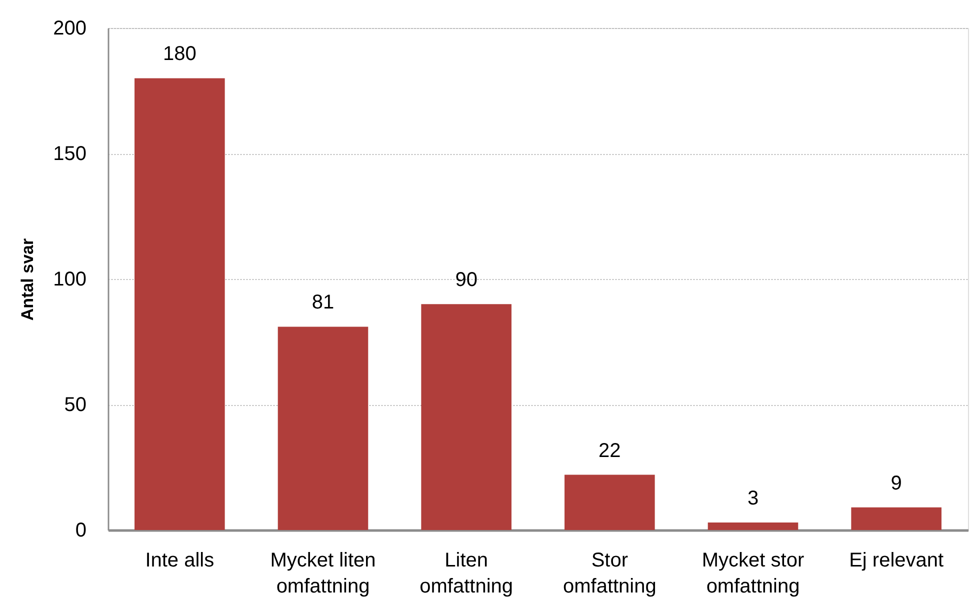  Describe the element at coordinates (609, 451) in the screenshot. I see `data-label: 22` at that location.